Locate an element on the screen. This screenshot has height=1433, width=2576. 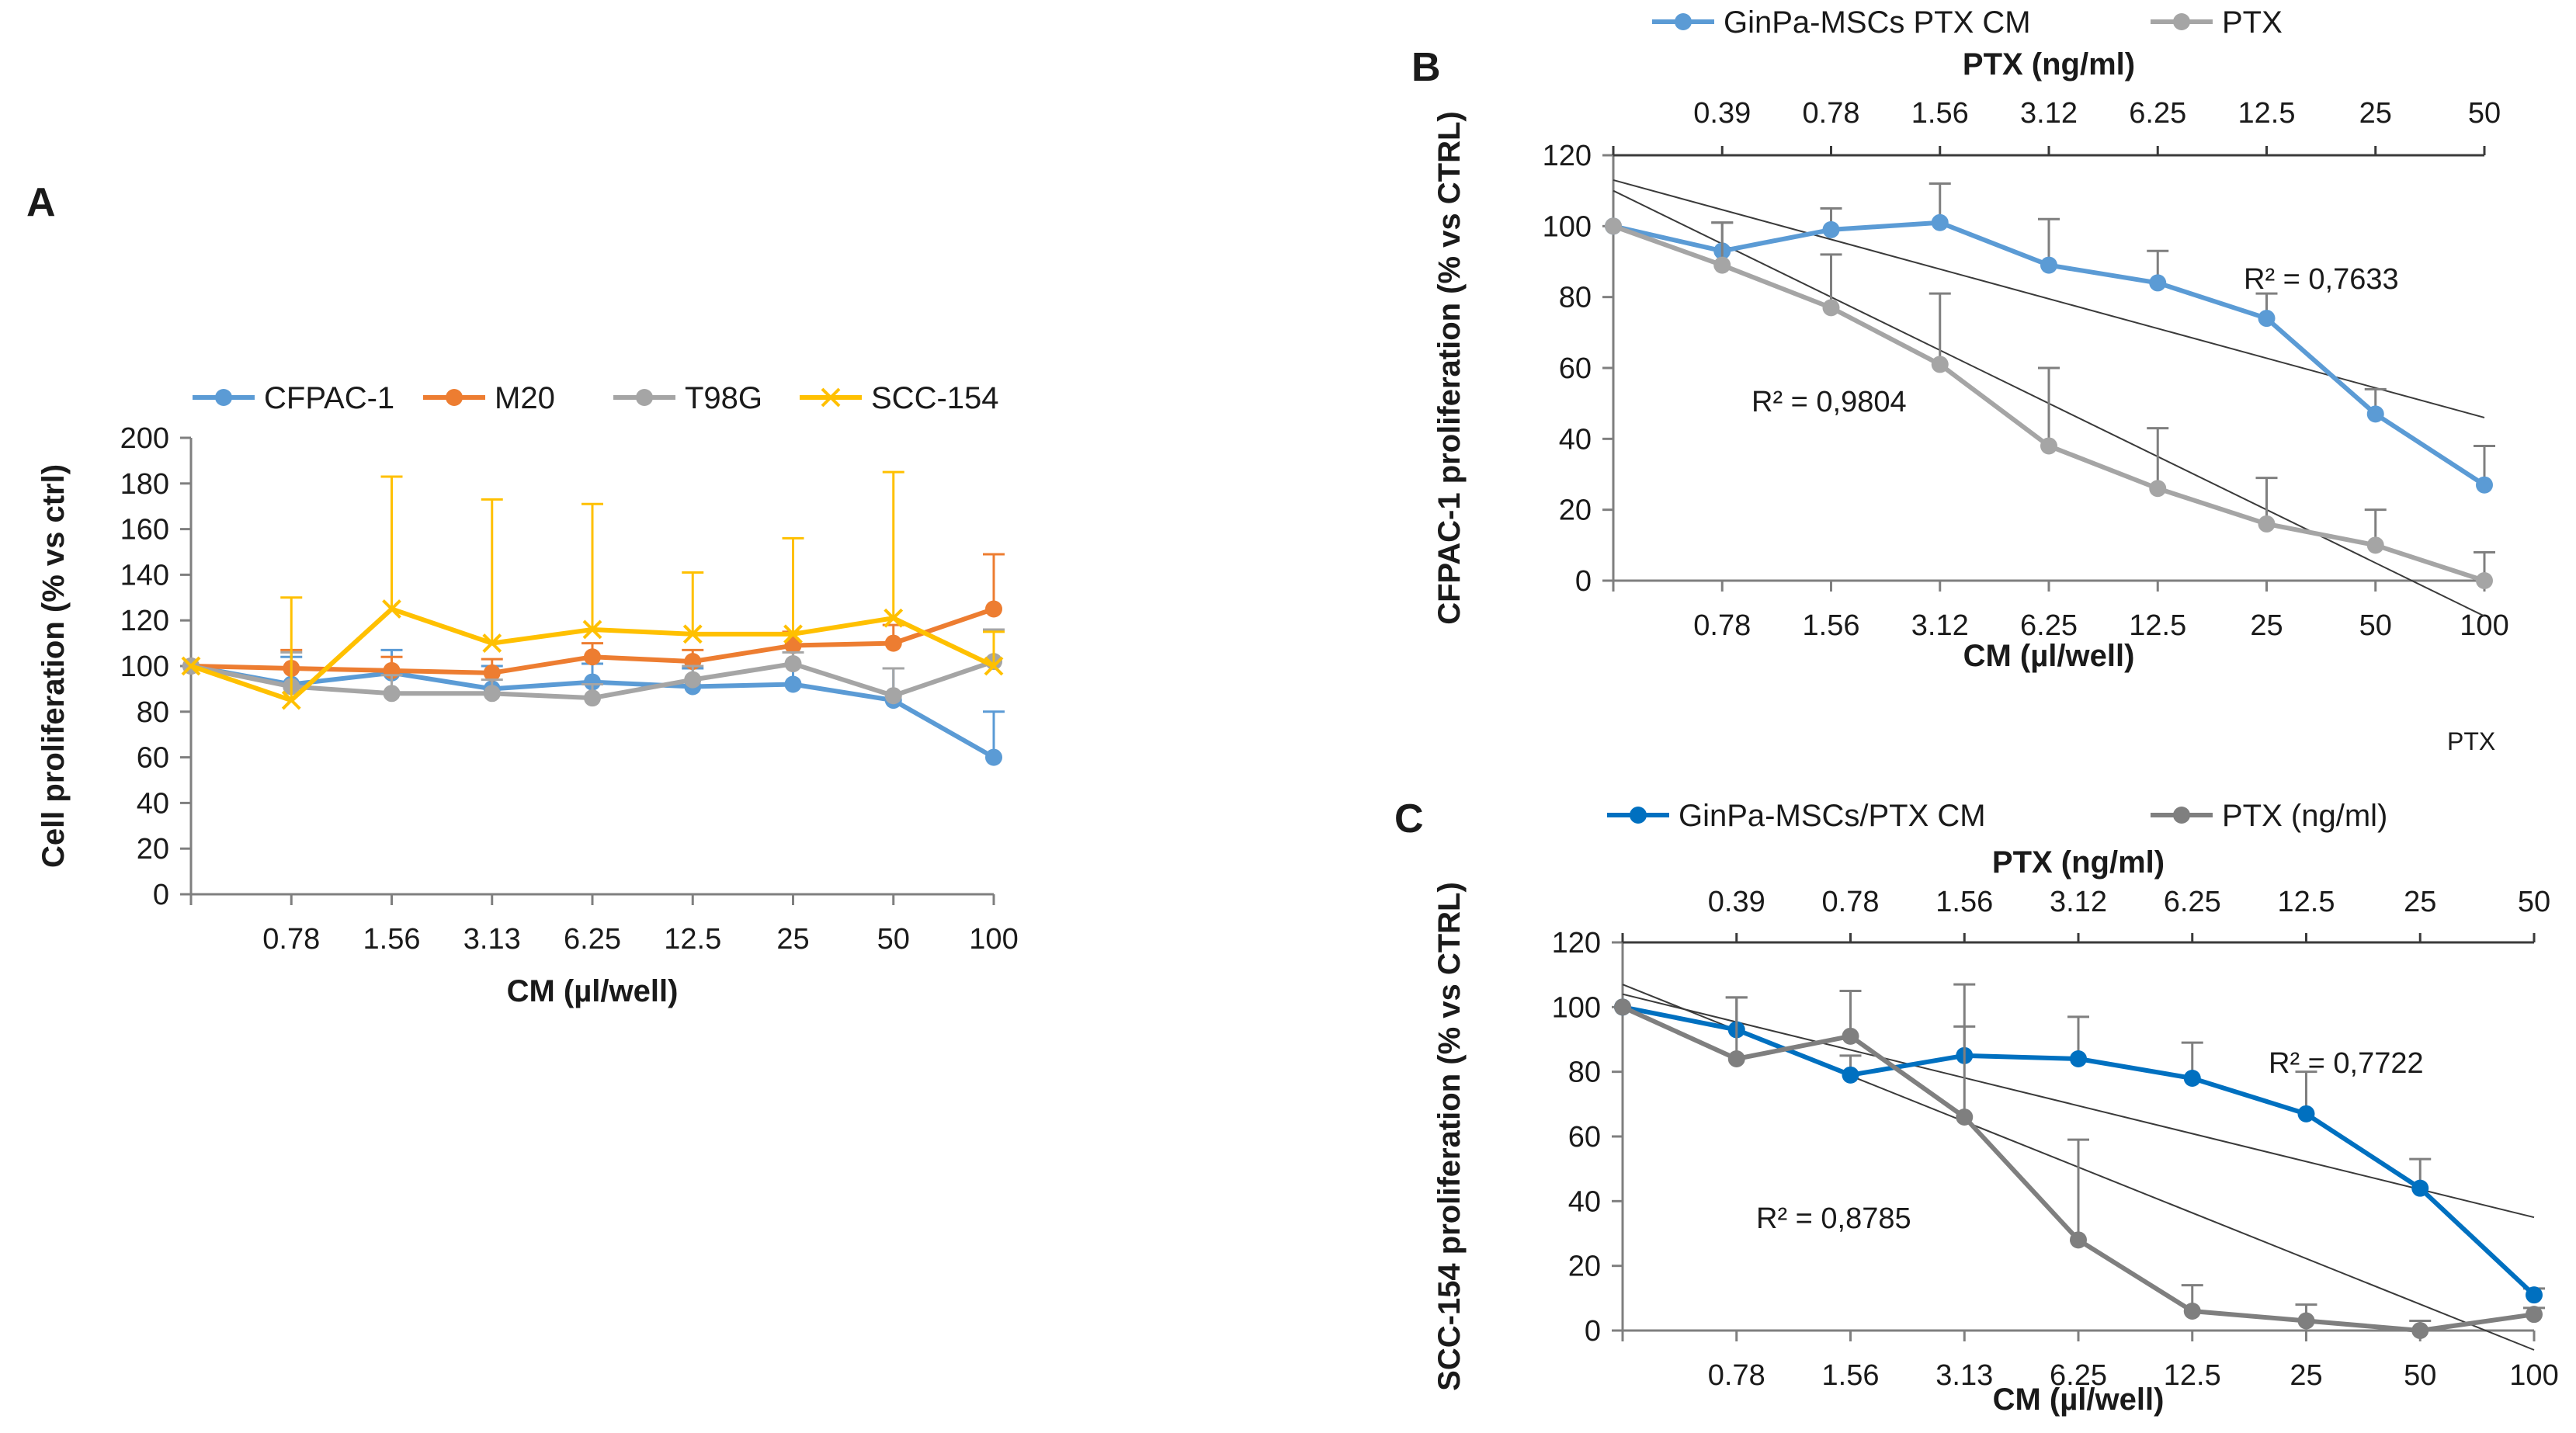
series-ginpa-mscs-ptx-cm is located at coordinates (2050, 338).